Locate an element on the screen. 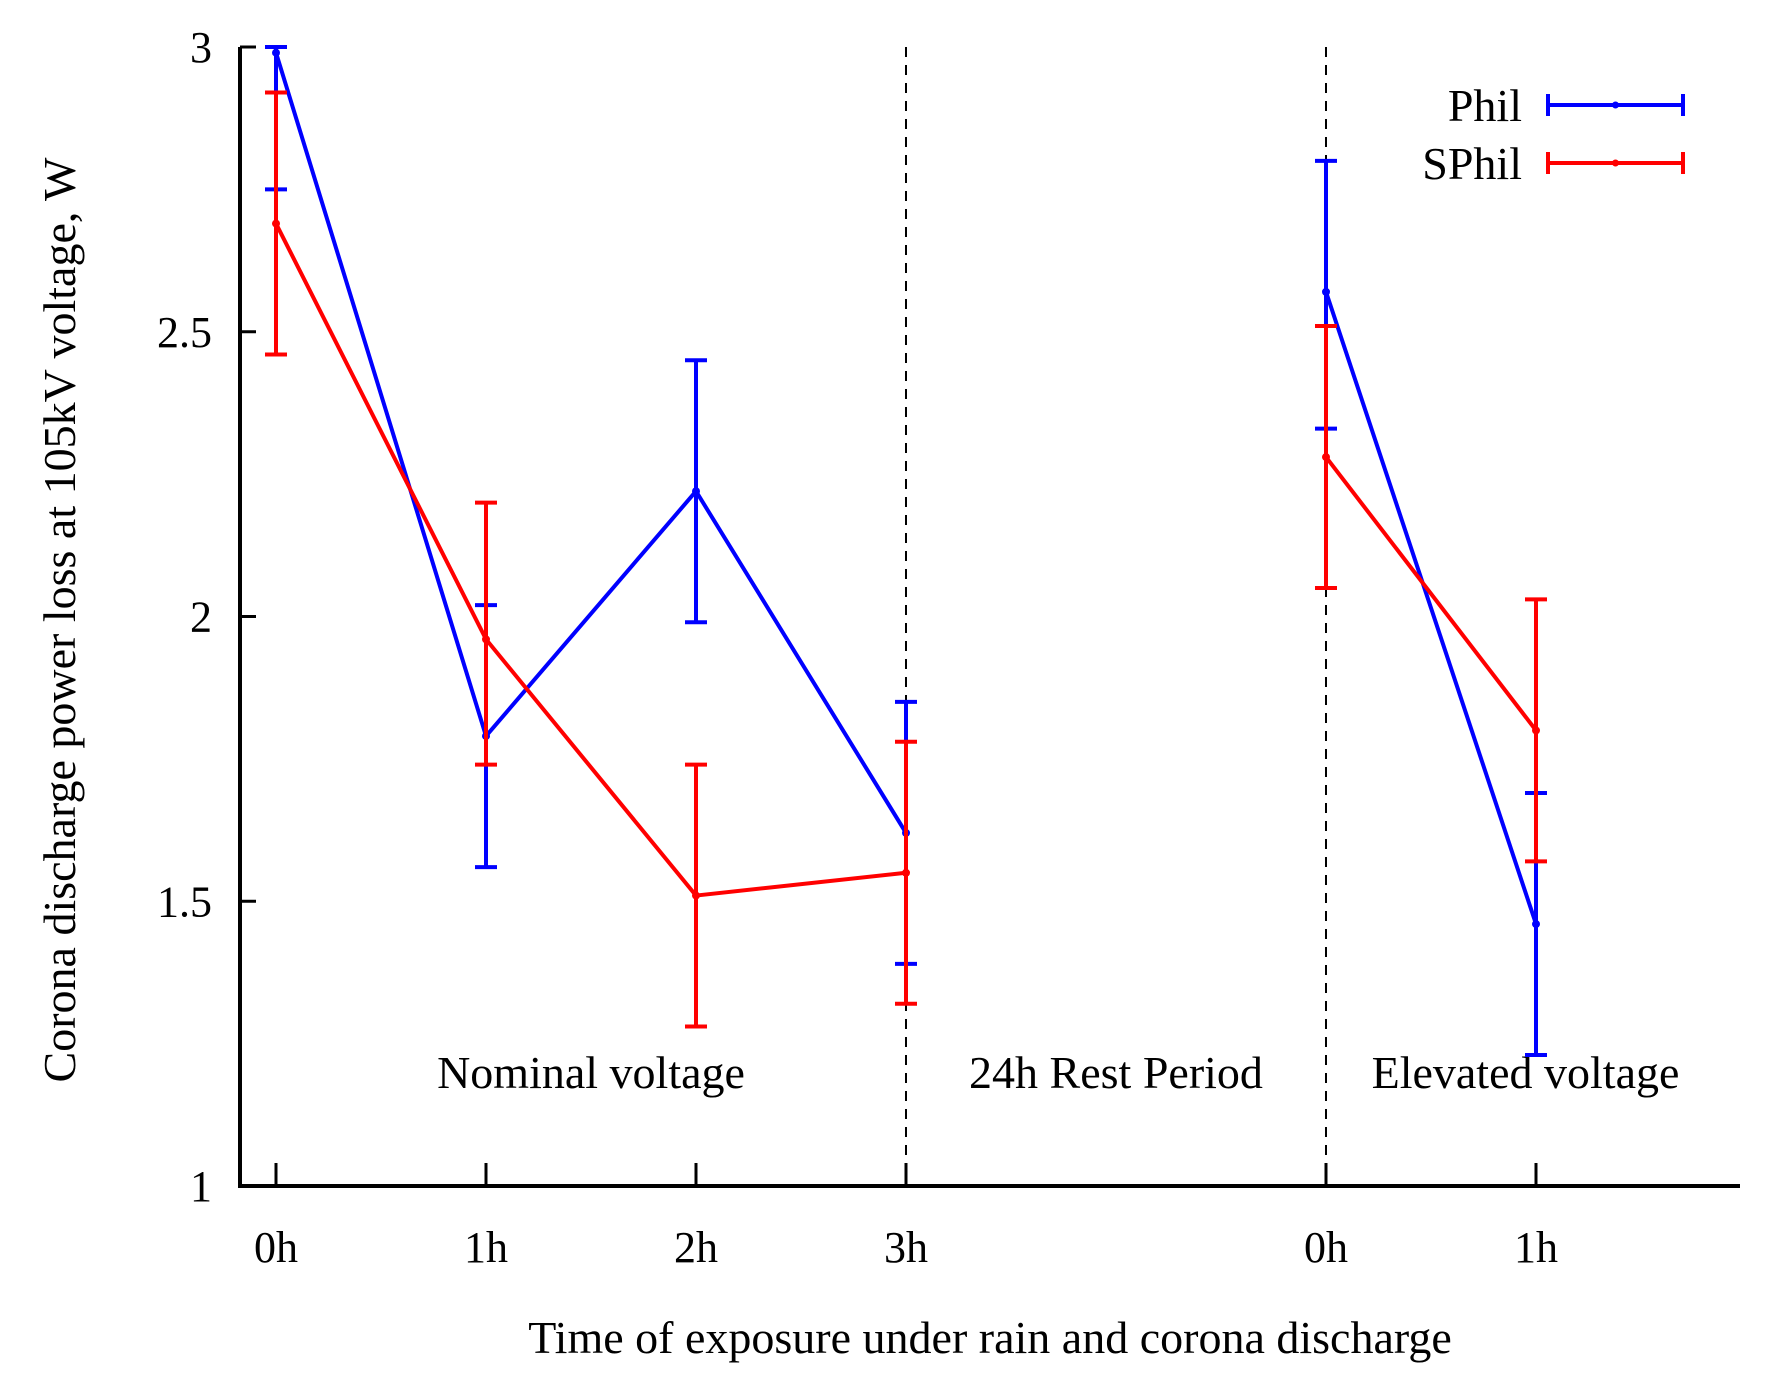 This screenshot has width=1768, height=1391. y-tick-label: 2.5 is located at coordinates (184, 332).